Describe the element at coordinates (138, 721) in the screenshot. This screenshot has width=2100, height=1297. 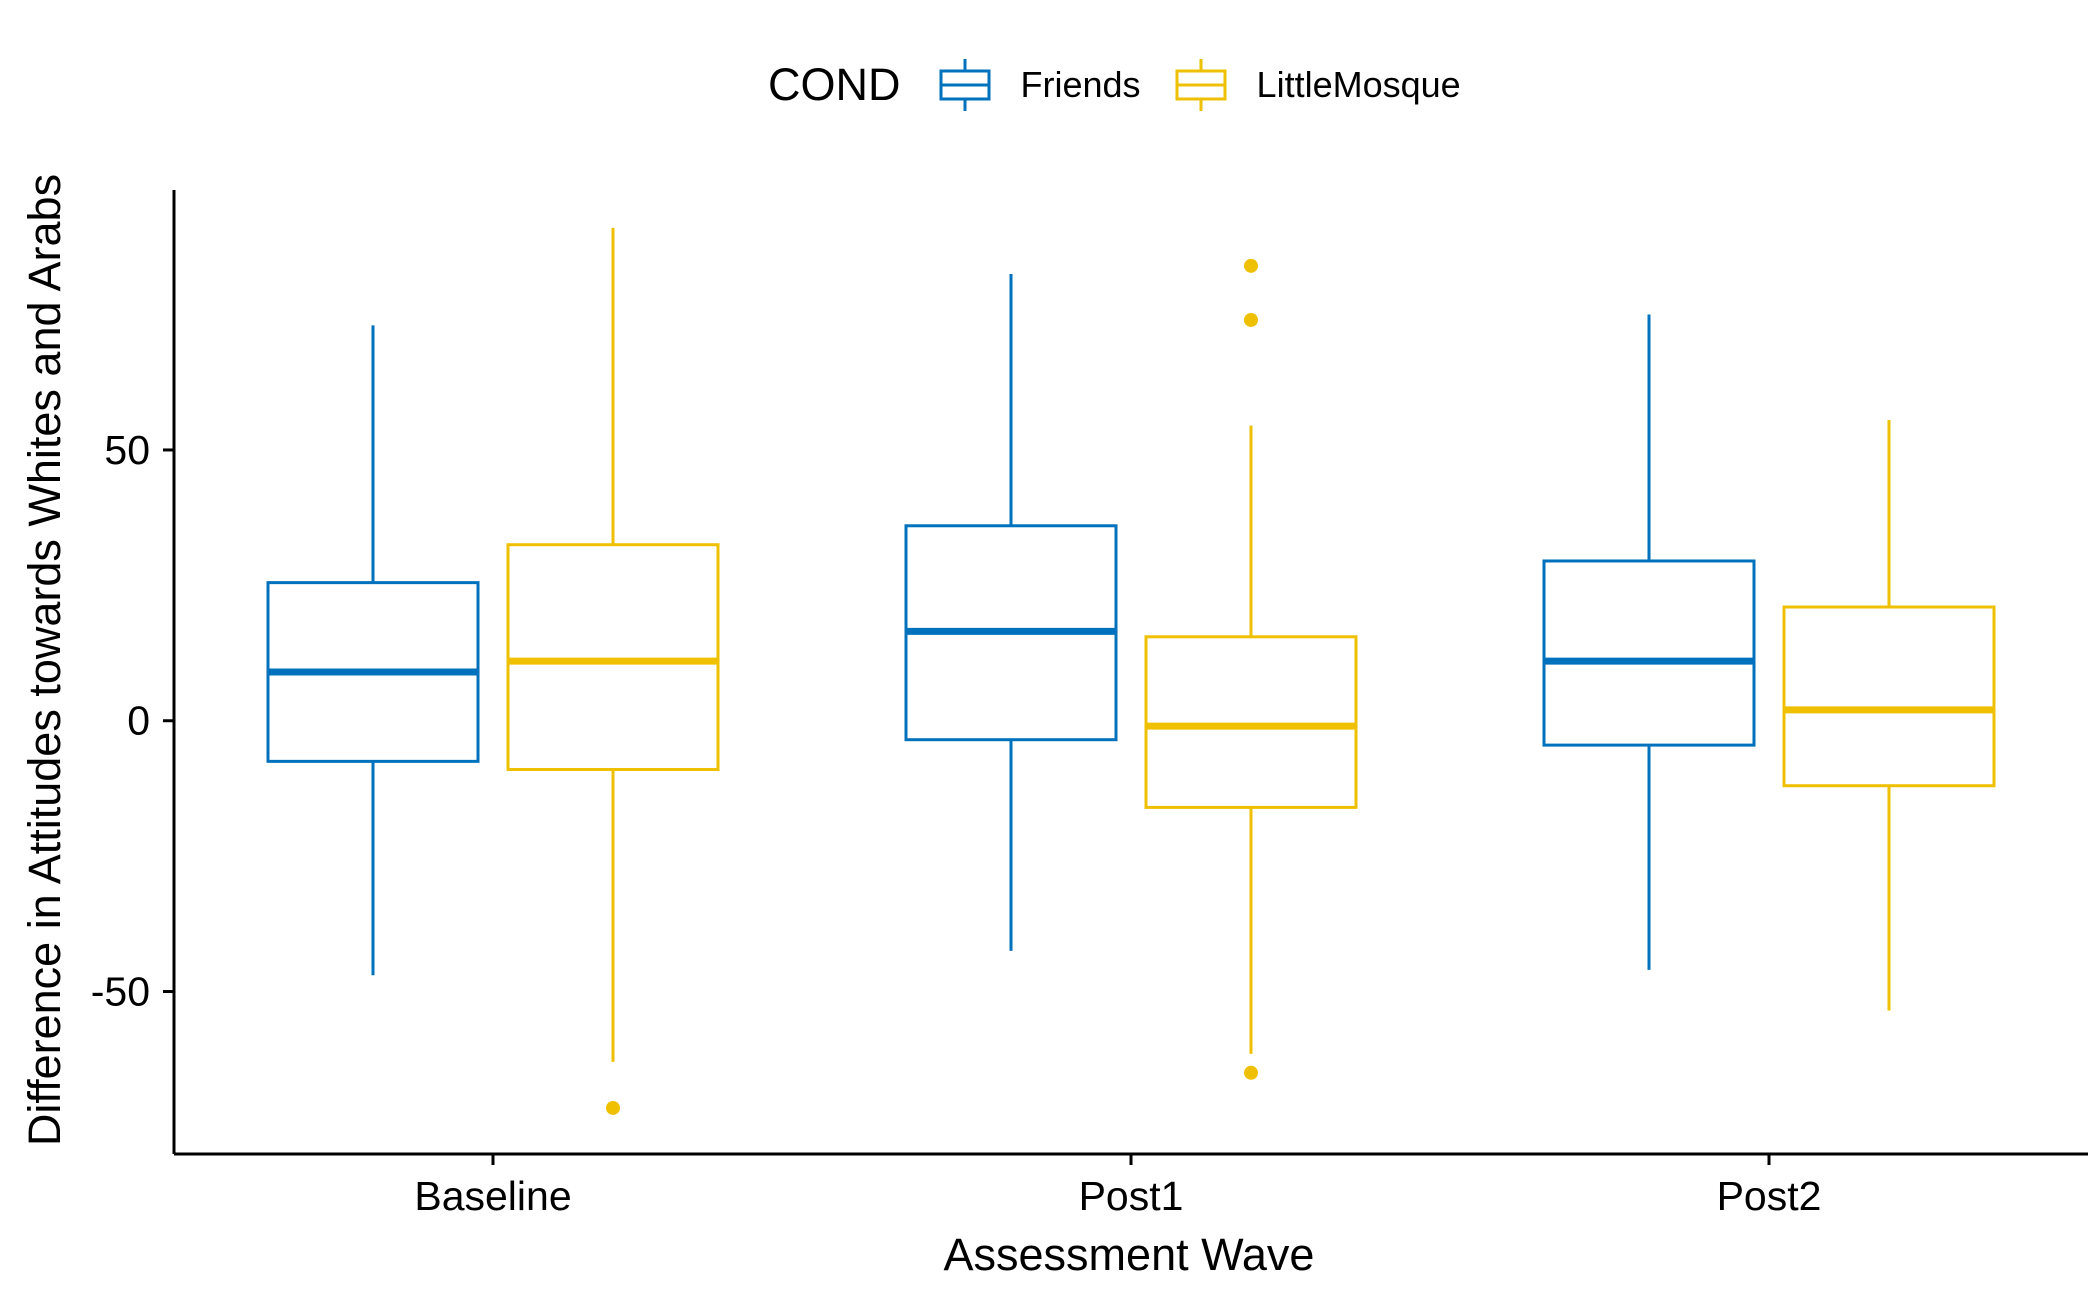
I see `y-tick-label: 0` at that location.